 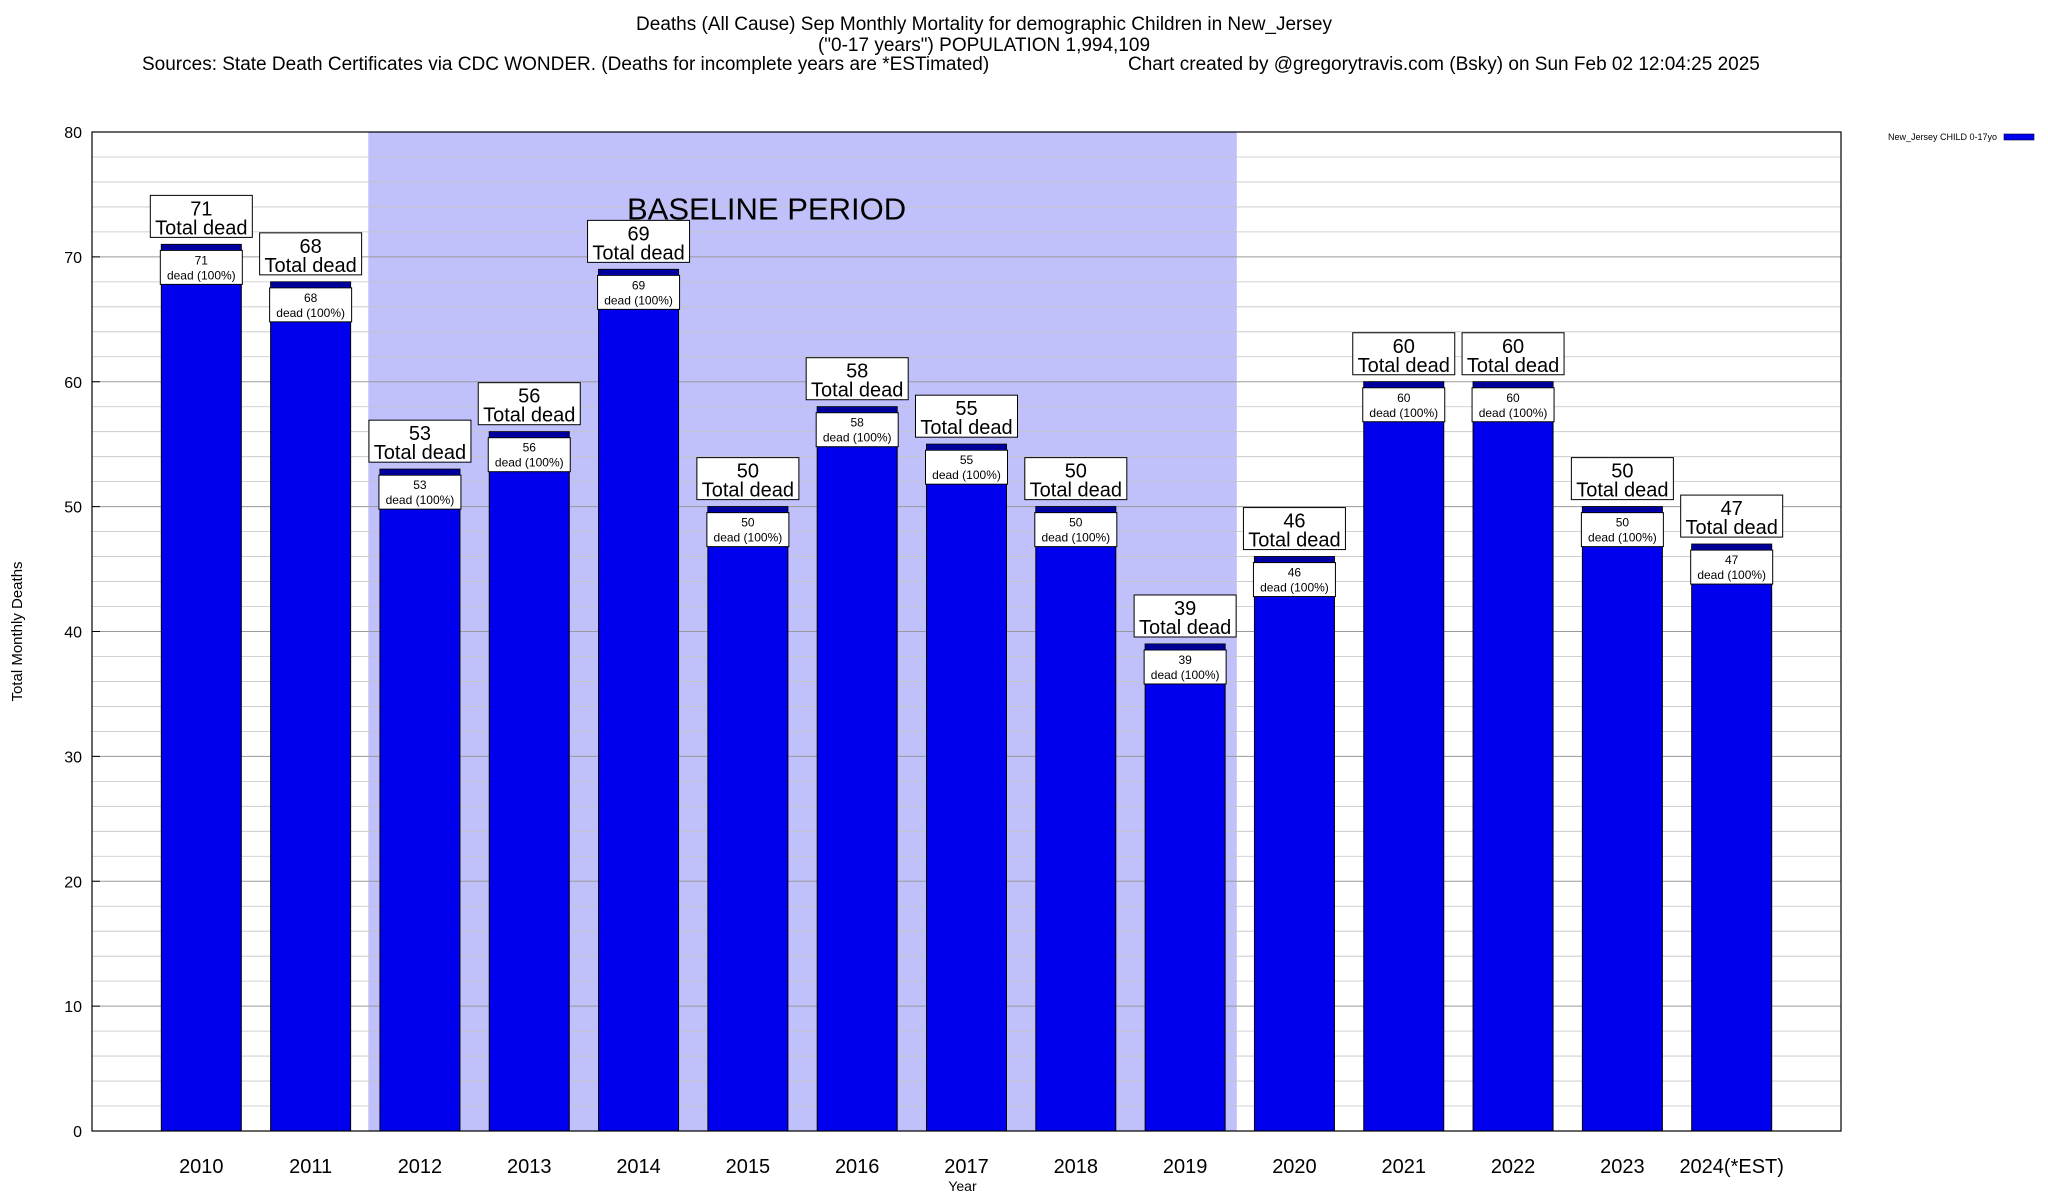 What do you see at coordinates (966, 1167) in the screenshot?
I see `x-tick-label: 2017` at bounding box center [966, 1167].